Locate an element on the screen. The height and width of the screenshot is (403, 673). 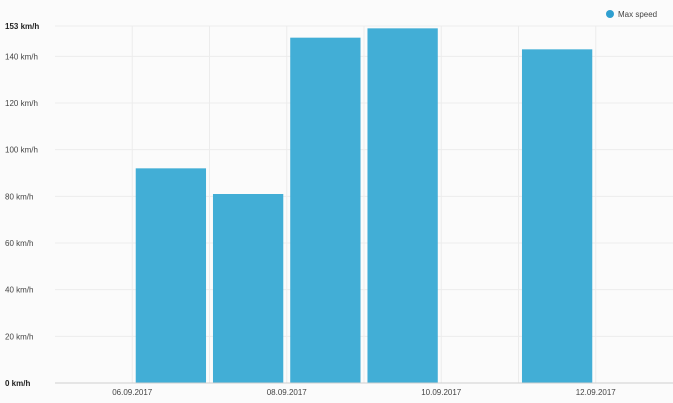
legend: Max speed is located at coordinates (631, 14).